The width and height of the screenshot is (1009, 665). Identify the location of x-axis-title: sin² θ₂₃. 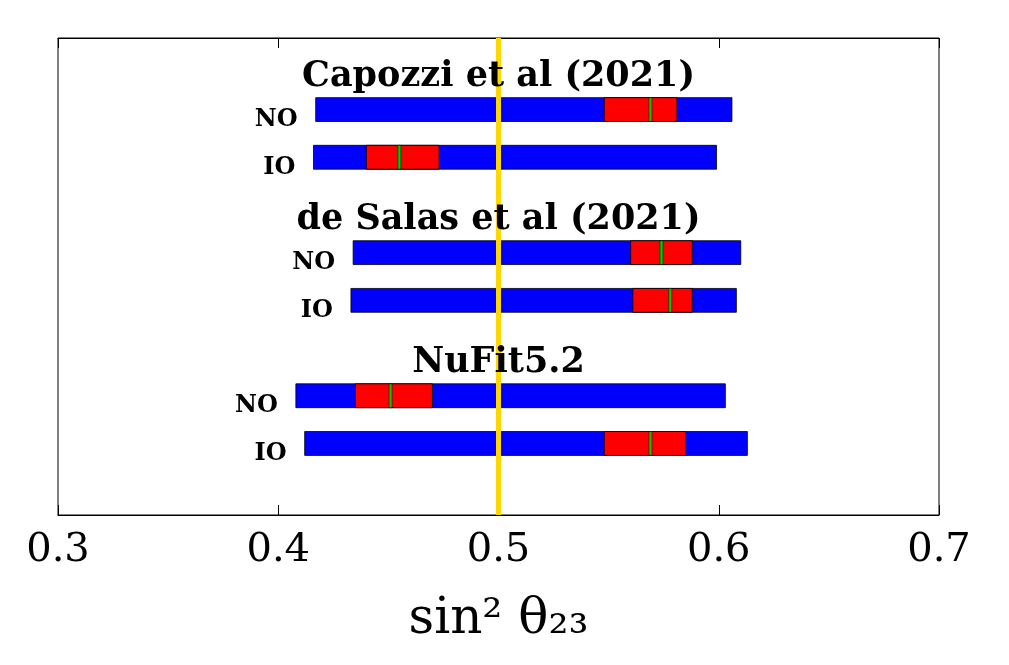
(498, 616).